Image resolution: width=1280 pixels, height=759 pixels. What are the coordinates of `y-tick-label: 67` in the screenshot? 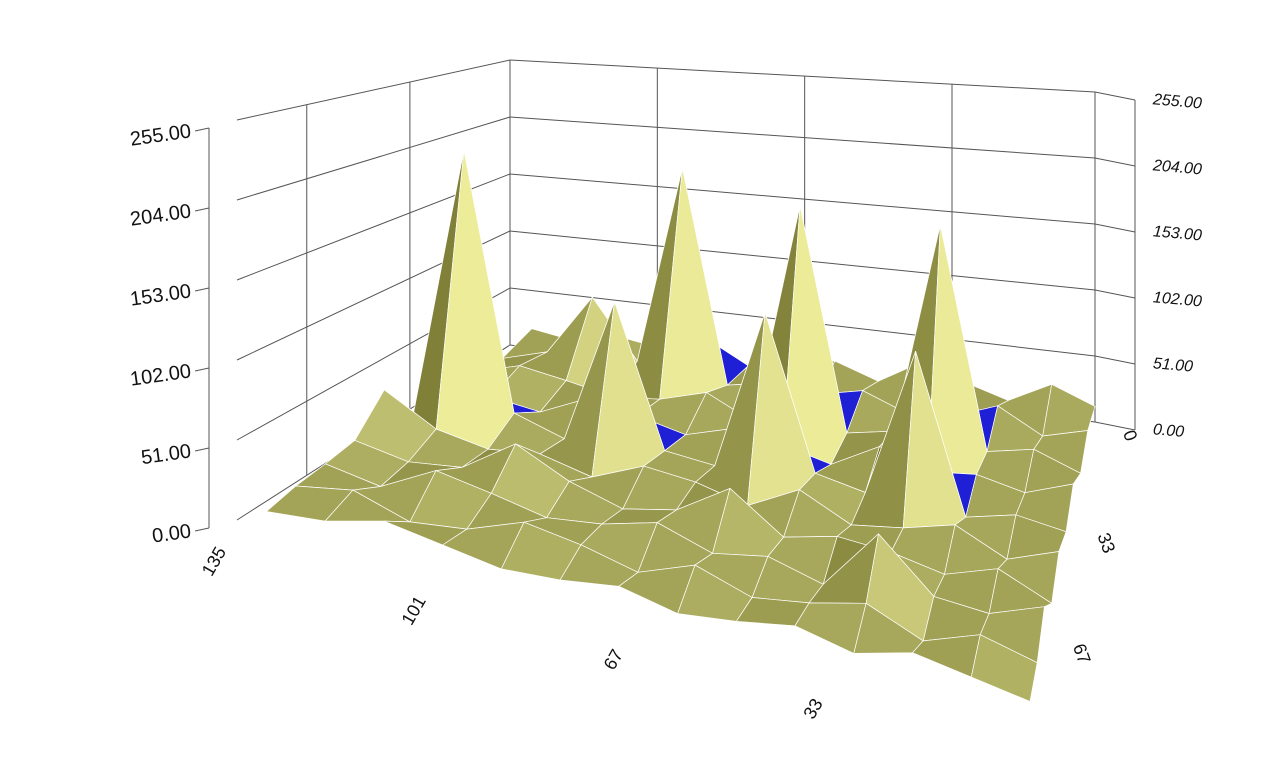 It's located at (1082, 654).